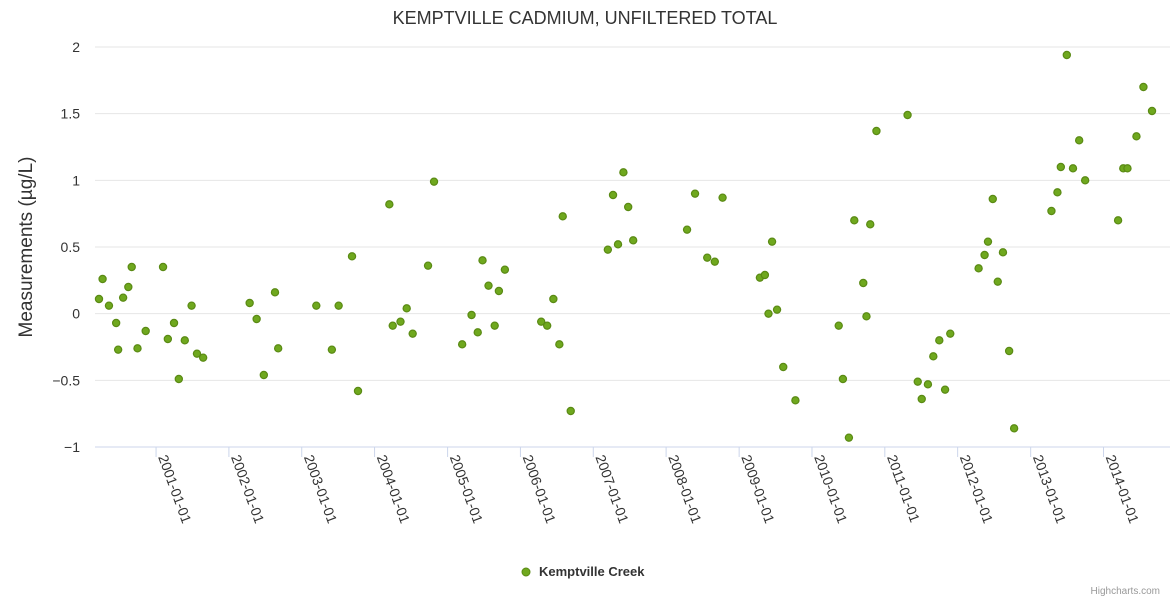 This screenshot has width=1170, height=600. I want to click on legend: Kemptville Creek, so click(583, 571).